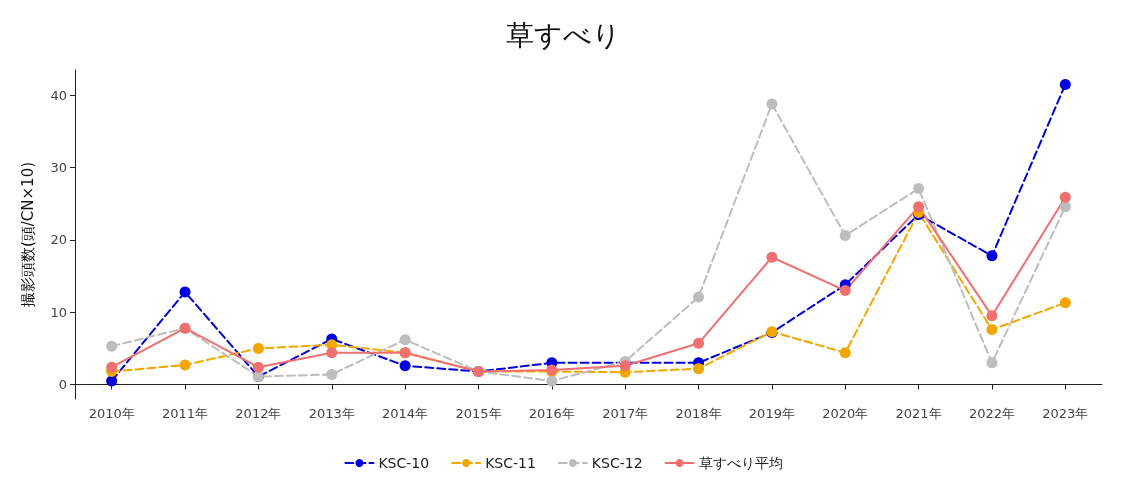 Image resolution: width=1127 pixels, height=495 pixels. What do you see at coordinates (617, 463) in the screenshot?
I see `legend-label: KSC-12` at bounding box center [617, 463].